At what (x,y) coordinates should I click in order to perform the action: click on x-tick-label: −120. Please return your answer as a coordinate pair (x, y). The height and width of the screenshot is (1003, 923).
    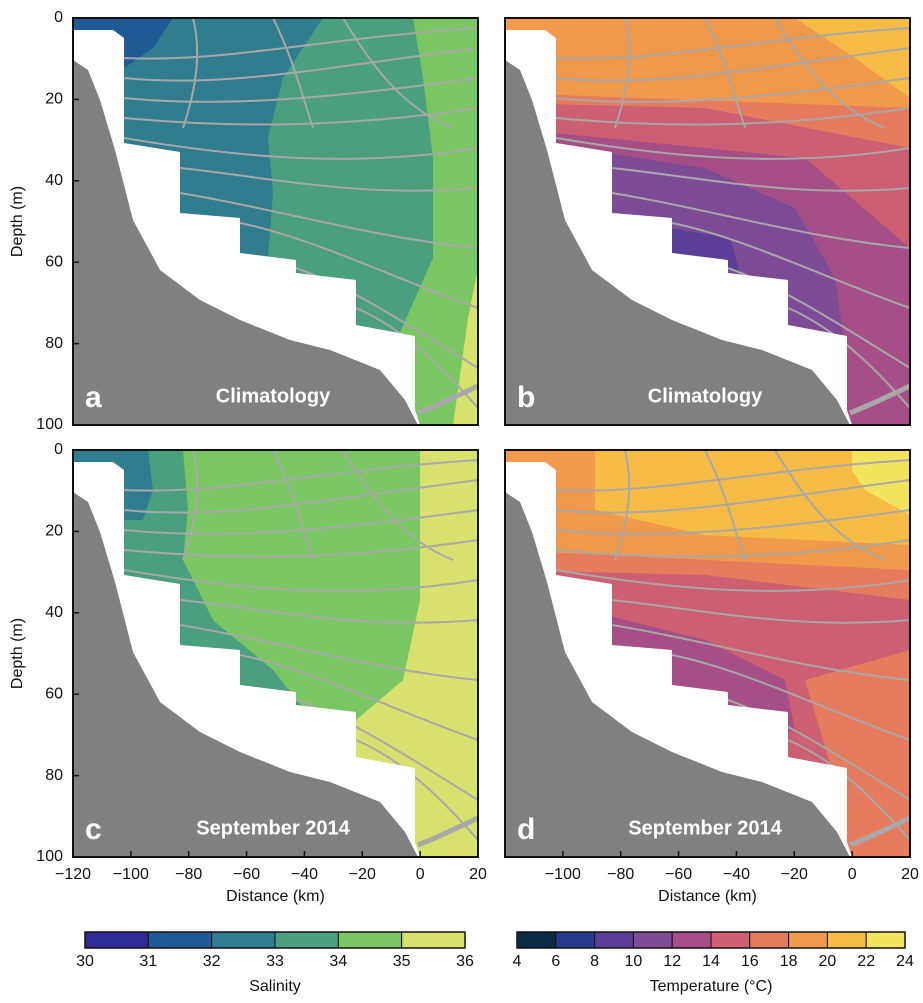
    Looking at the image, I should click on (73, 874).